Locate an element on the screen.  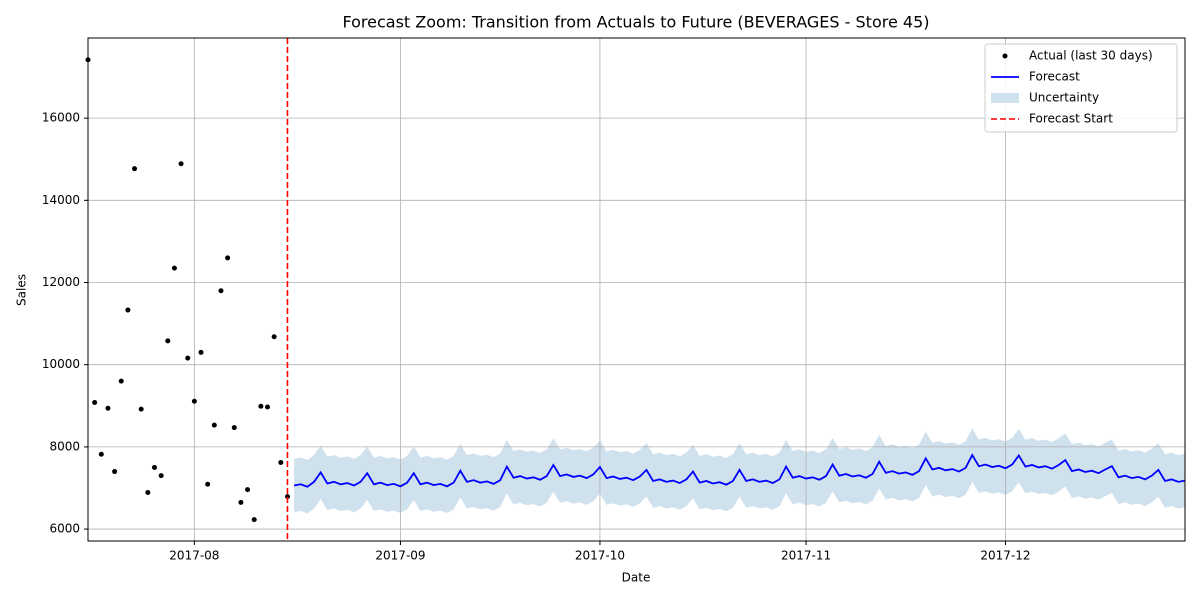
legend-box is located at coordinates (1081, 88).